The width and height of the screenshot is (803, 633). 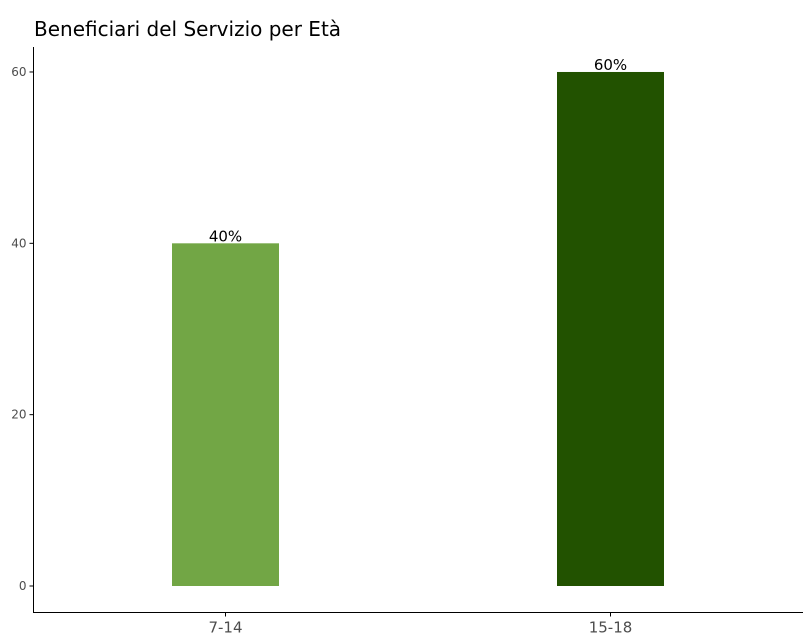 What do you see at coordinates (18, 415) in the screenshot?
I see `y-tick-label: 20` at bounding box center [18, 415].